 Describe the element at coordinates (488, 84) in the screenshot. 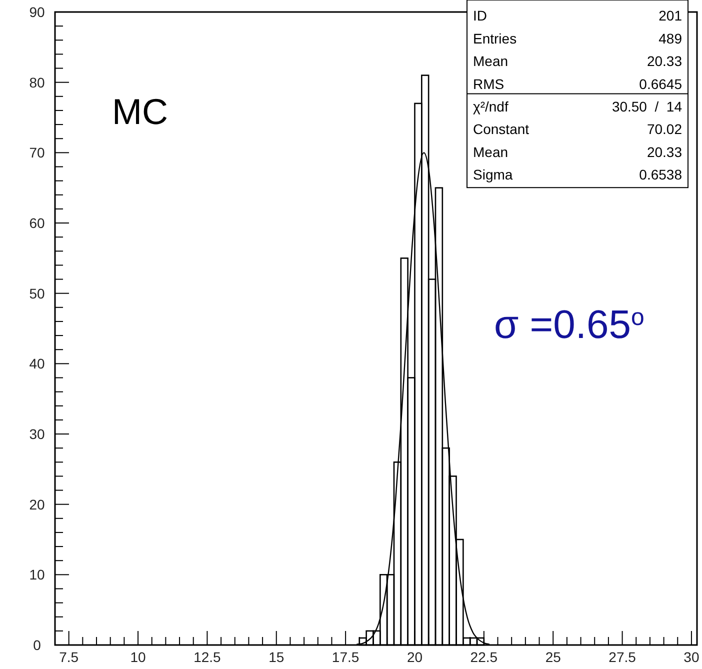

I see `annotation: RMS` at that location.